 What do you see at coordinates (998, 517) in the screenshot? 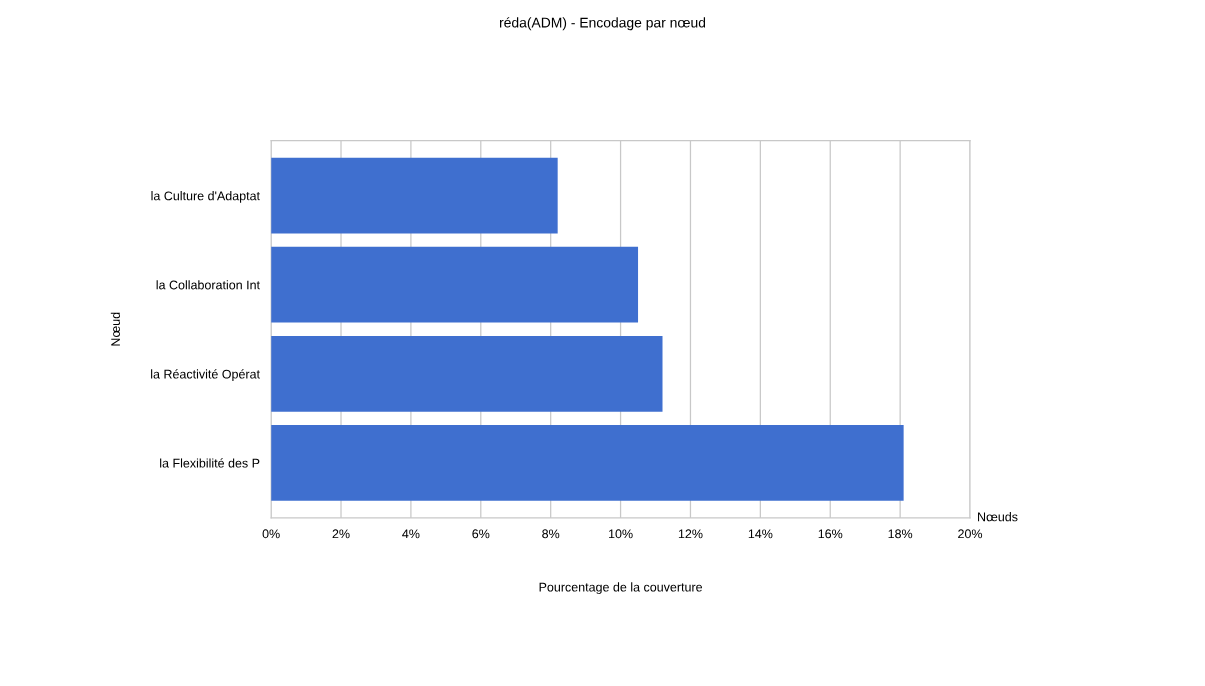
I see `text: Nœuds` at bounding box center [998, 517].